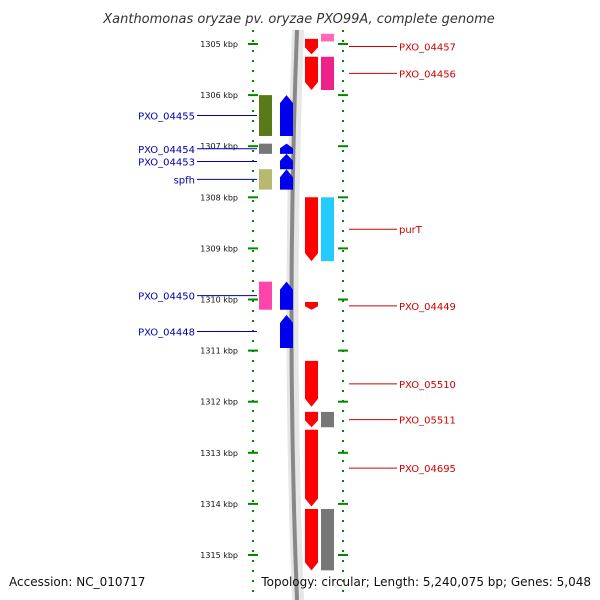 This screenshot has width=600, height=600. What do you see at coordinates (219, 555) in the screenshot?
I see `tick-label: 1315 kbp` at bounding box center [219, 555].